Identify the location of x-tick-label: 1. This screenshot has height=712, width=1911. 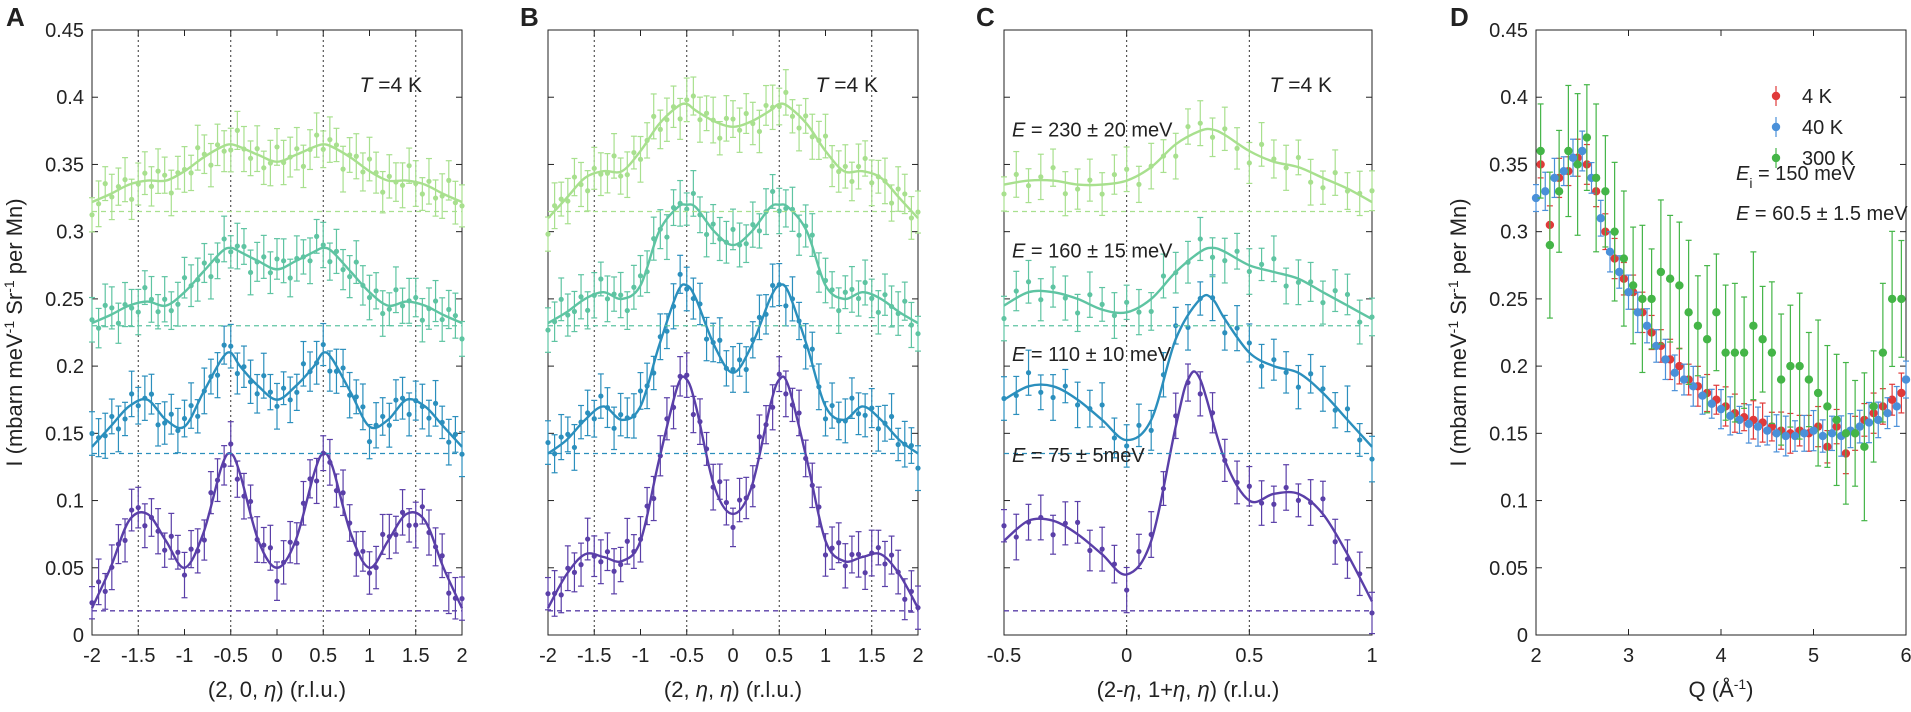
(825, 656).